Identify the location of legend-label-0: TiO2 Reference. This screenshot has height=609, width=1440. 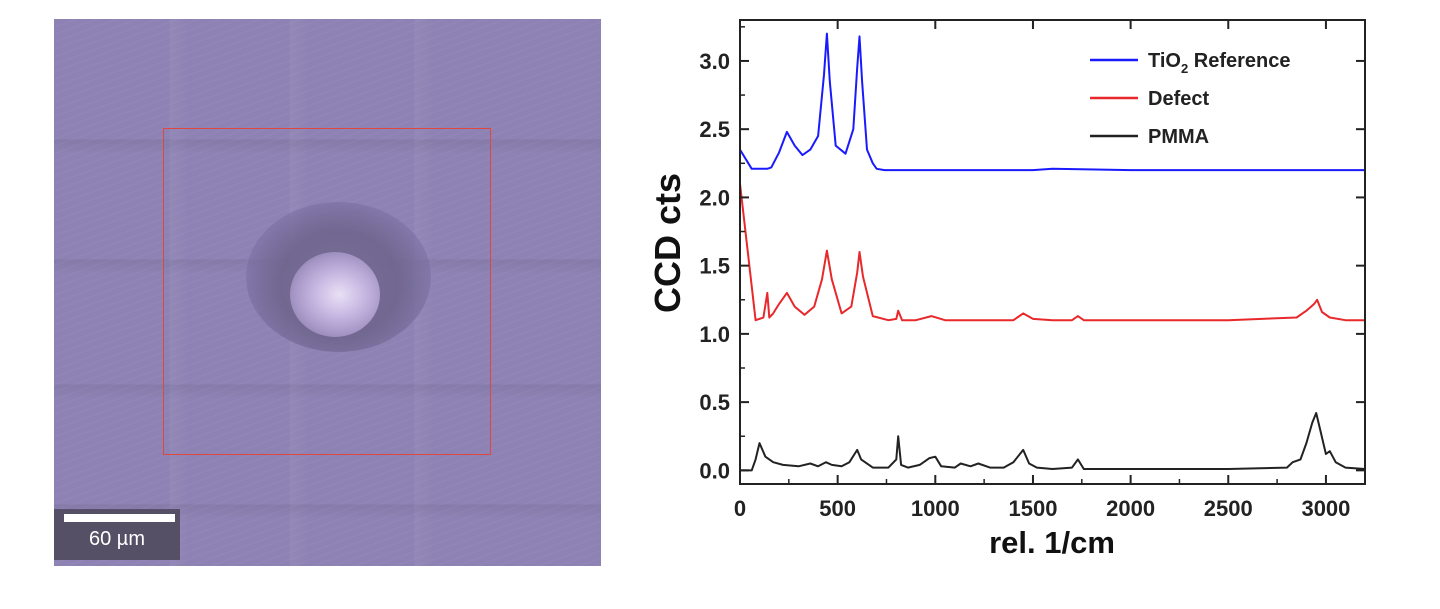
(1219, 63).